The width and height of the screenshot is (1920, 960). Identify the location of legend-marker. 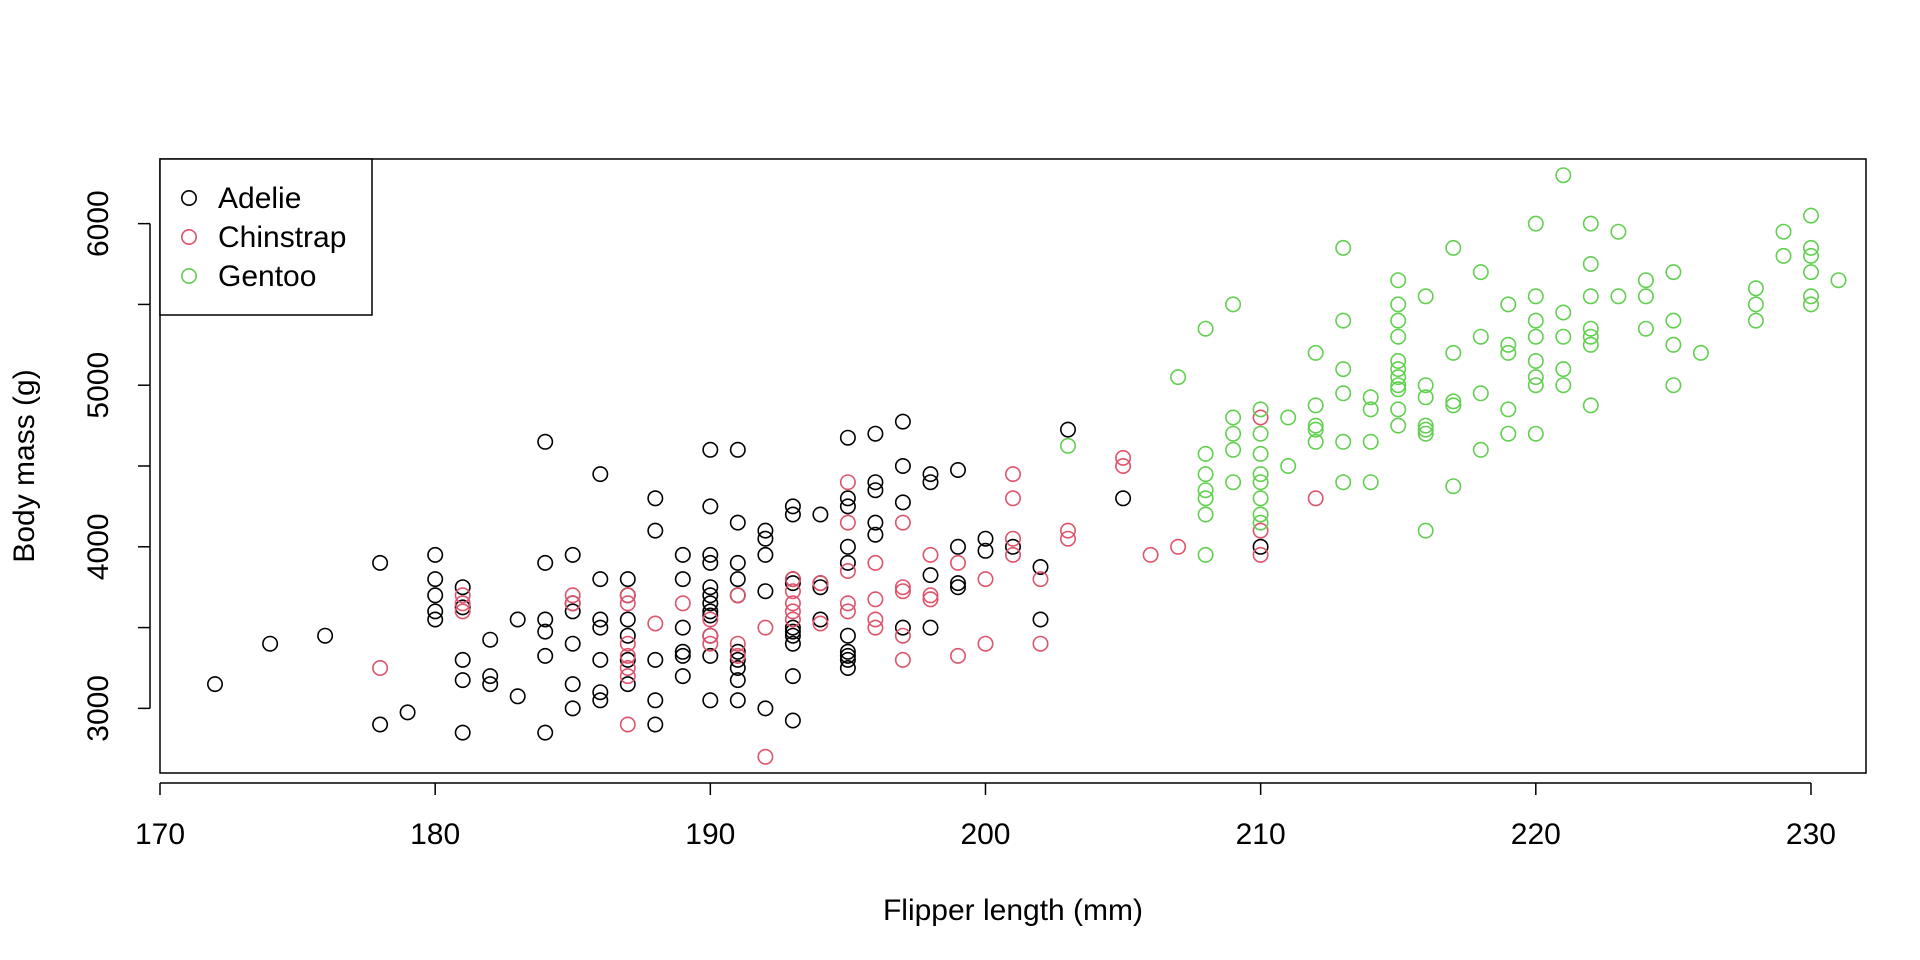
(189, 198).